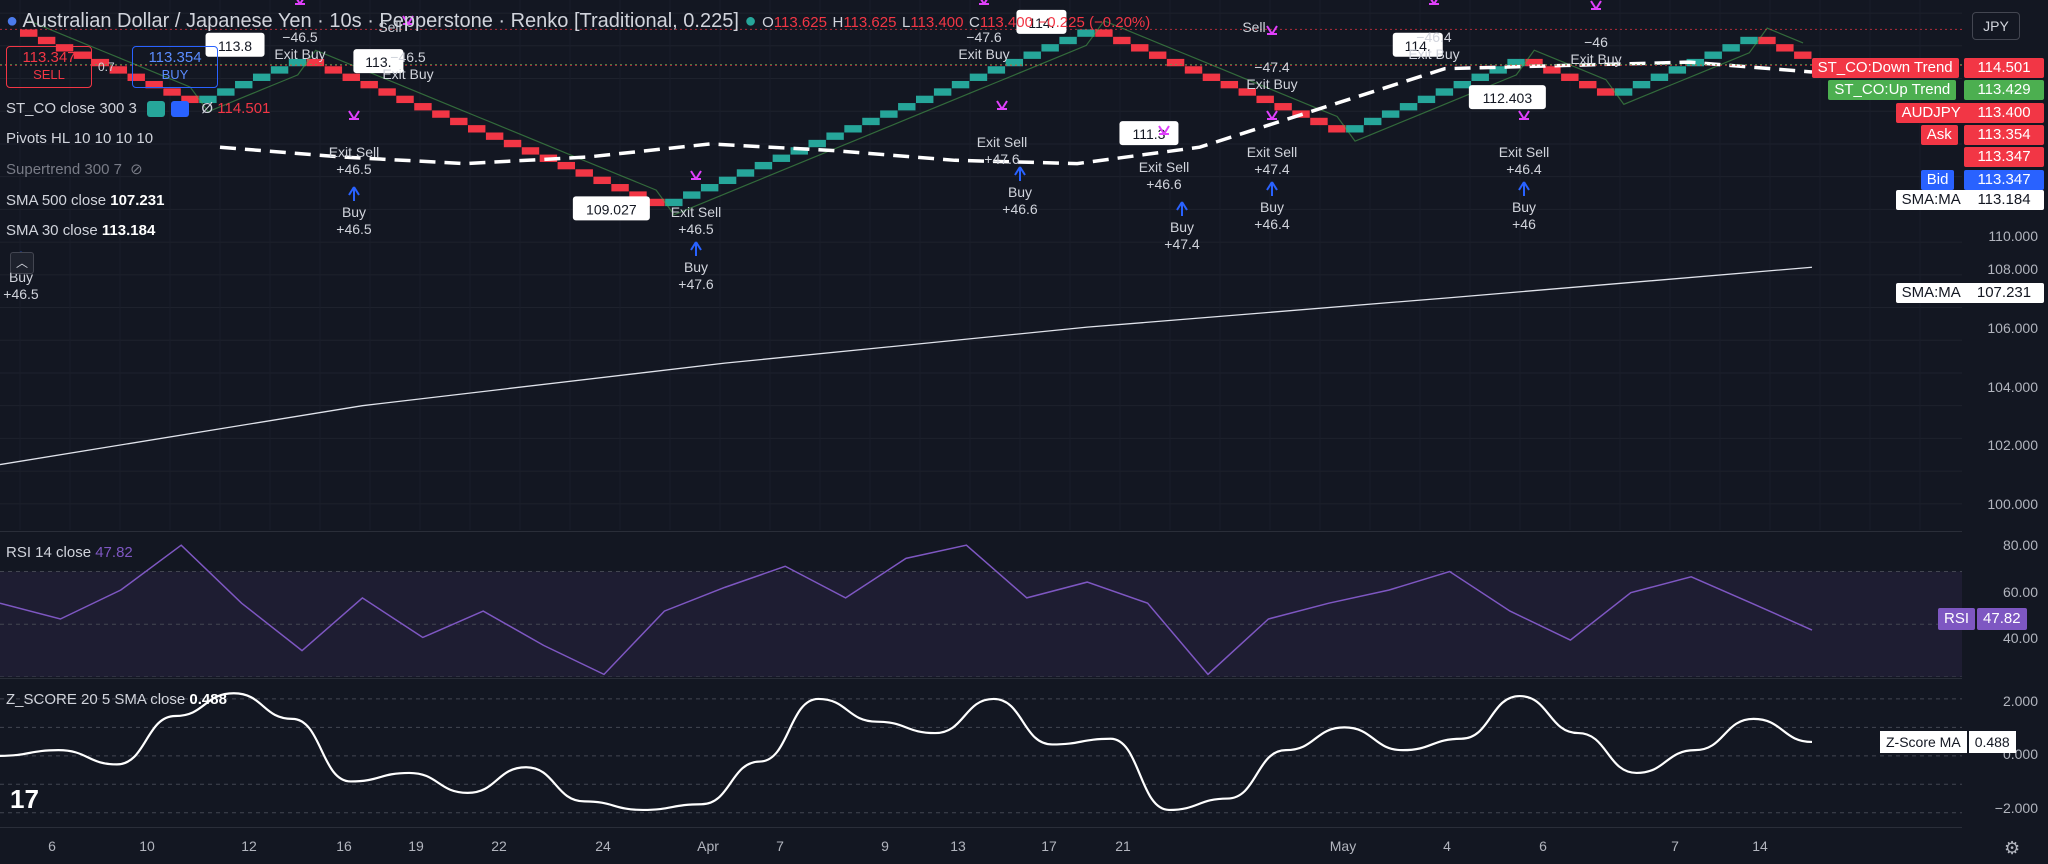  Describe the element at coordinates (49, 57) in the screenshot. I see `sell-price: 113.347` at that location.